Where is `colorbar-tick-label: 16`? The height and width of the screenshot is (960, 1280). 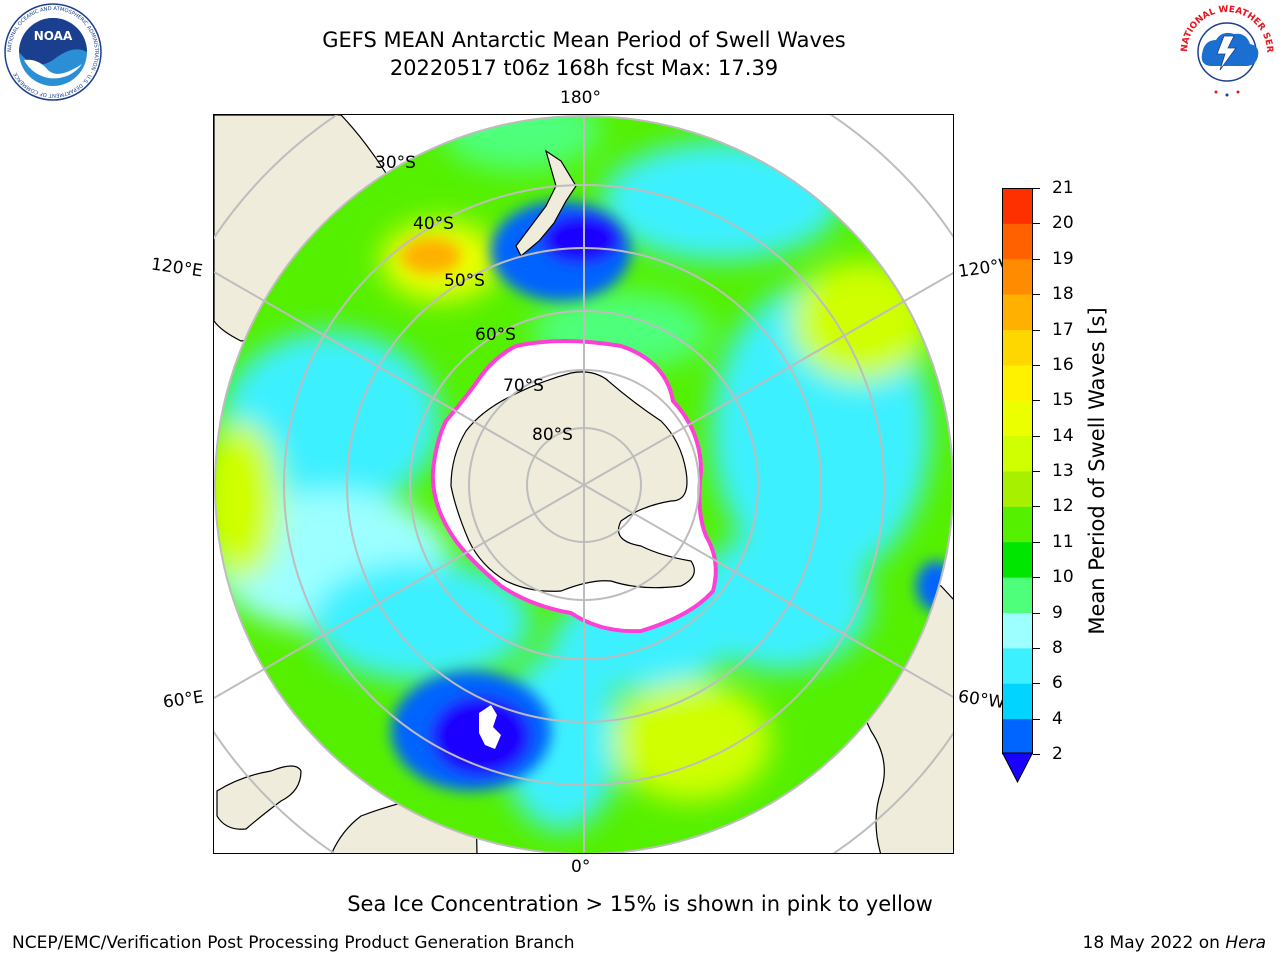
colorbar-tick-label: 16 is located at coordinates (1063, 364).